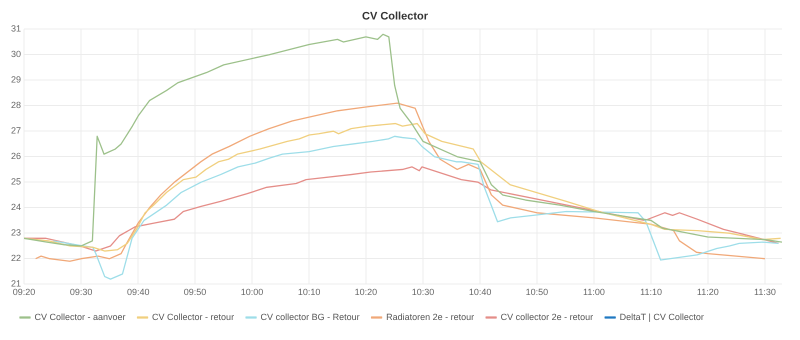 The image size is (800, 340). Describe the element at coordinates (80, 317) in the screenshot. I see `legend-label: CV Collector - aanvoer` at that location.